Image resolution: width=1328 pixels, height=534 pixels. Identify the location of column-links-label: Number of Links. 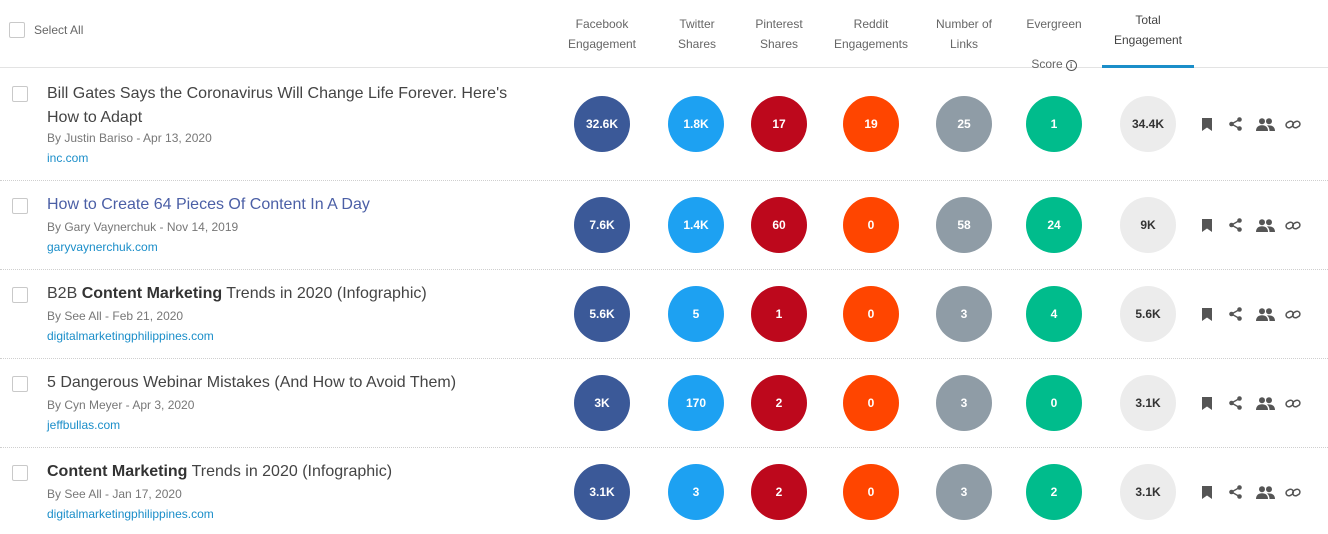
(964, 34).